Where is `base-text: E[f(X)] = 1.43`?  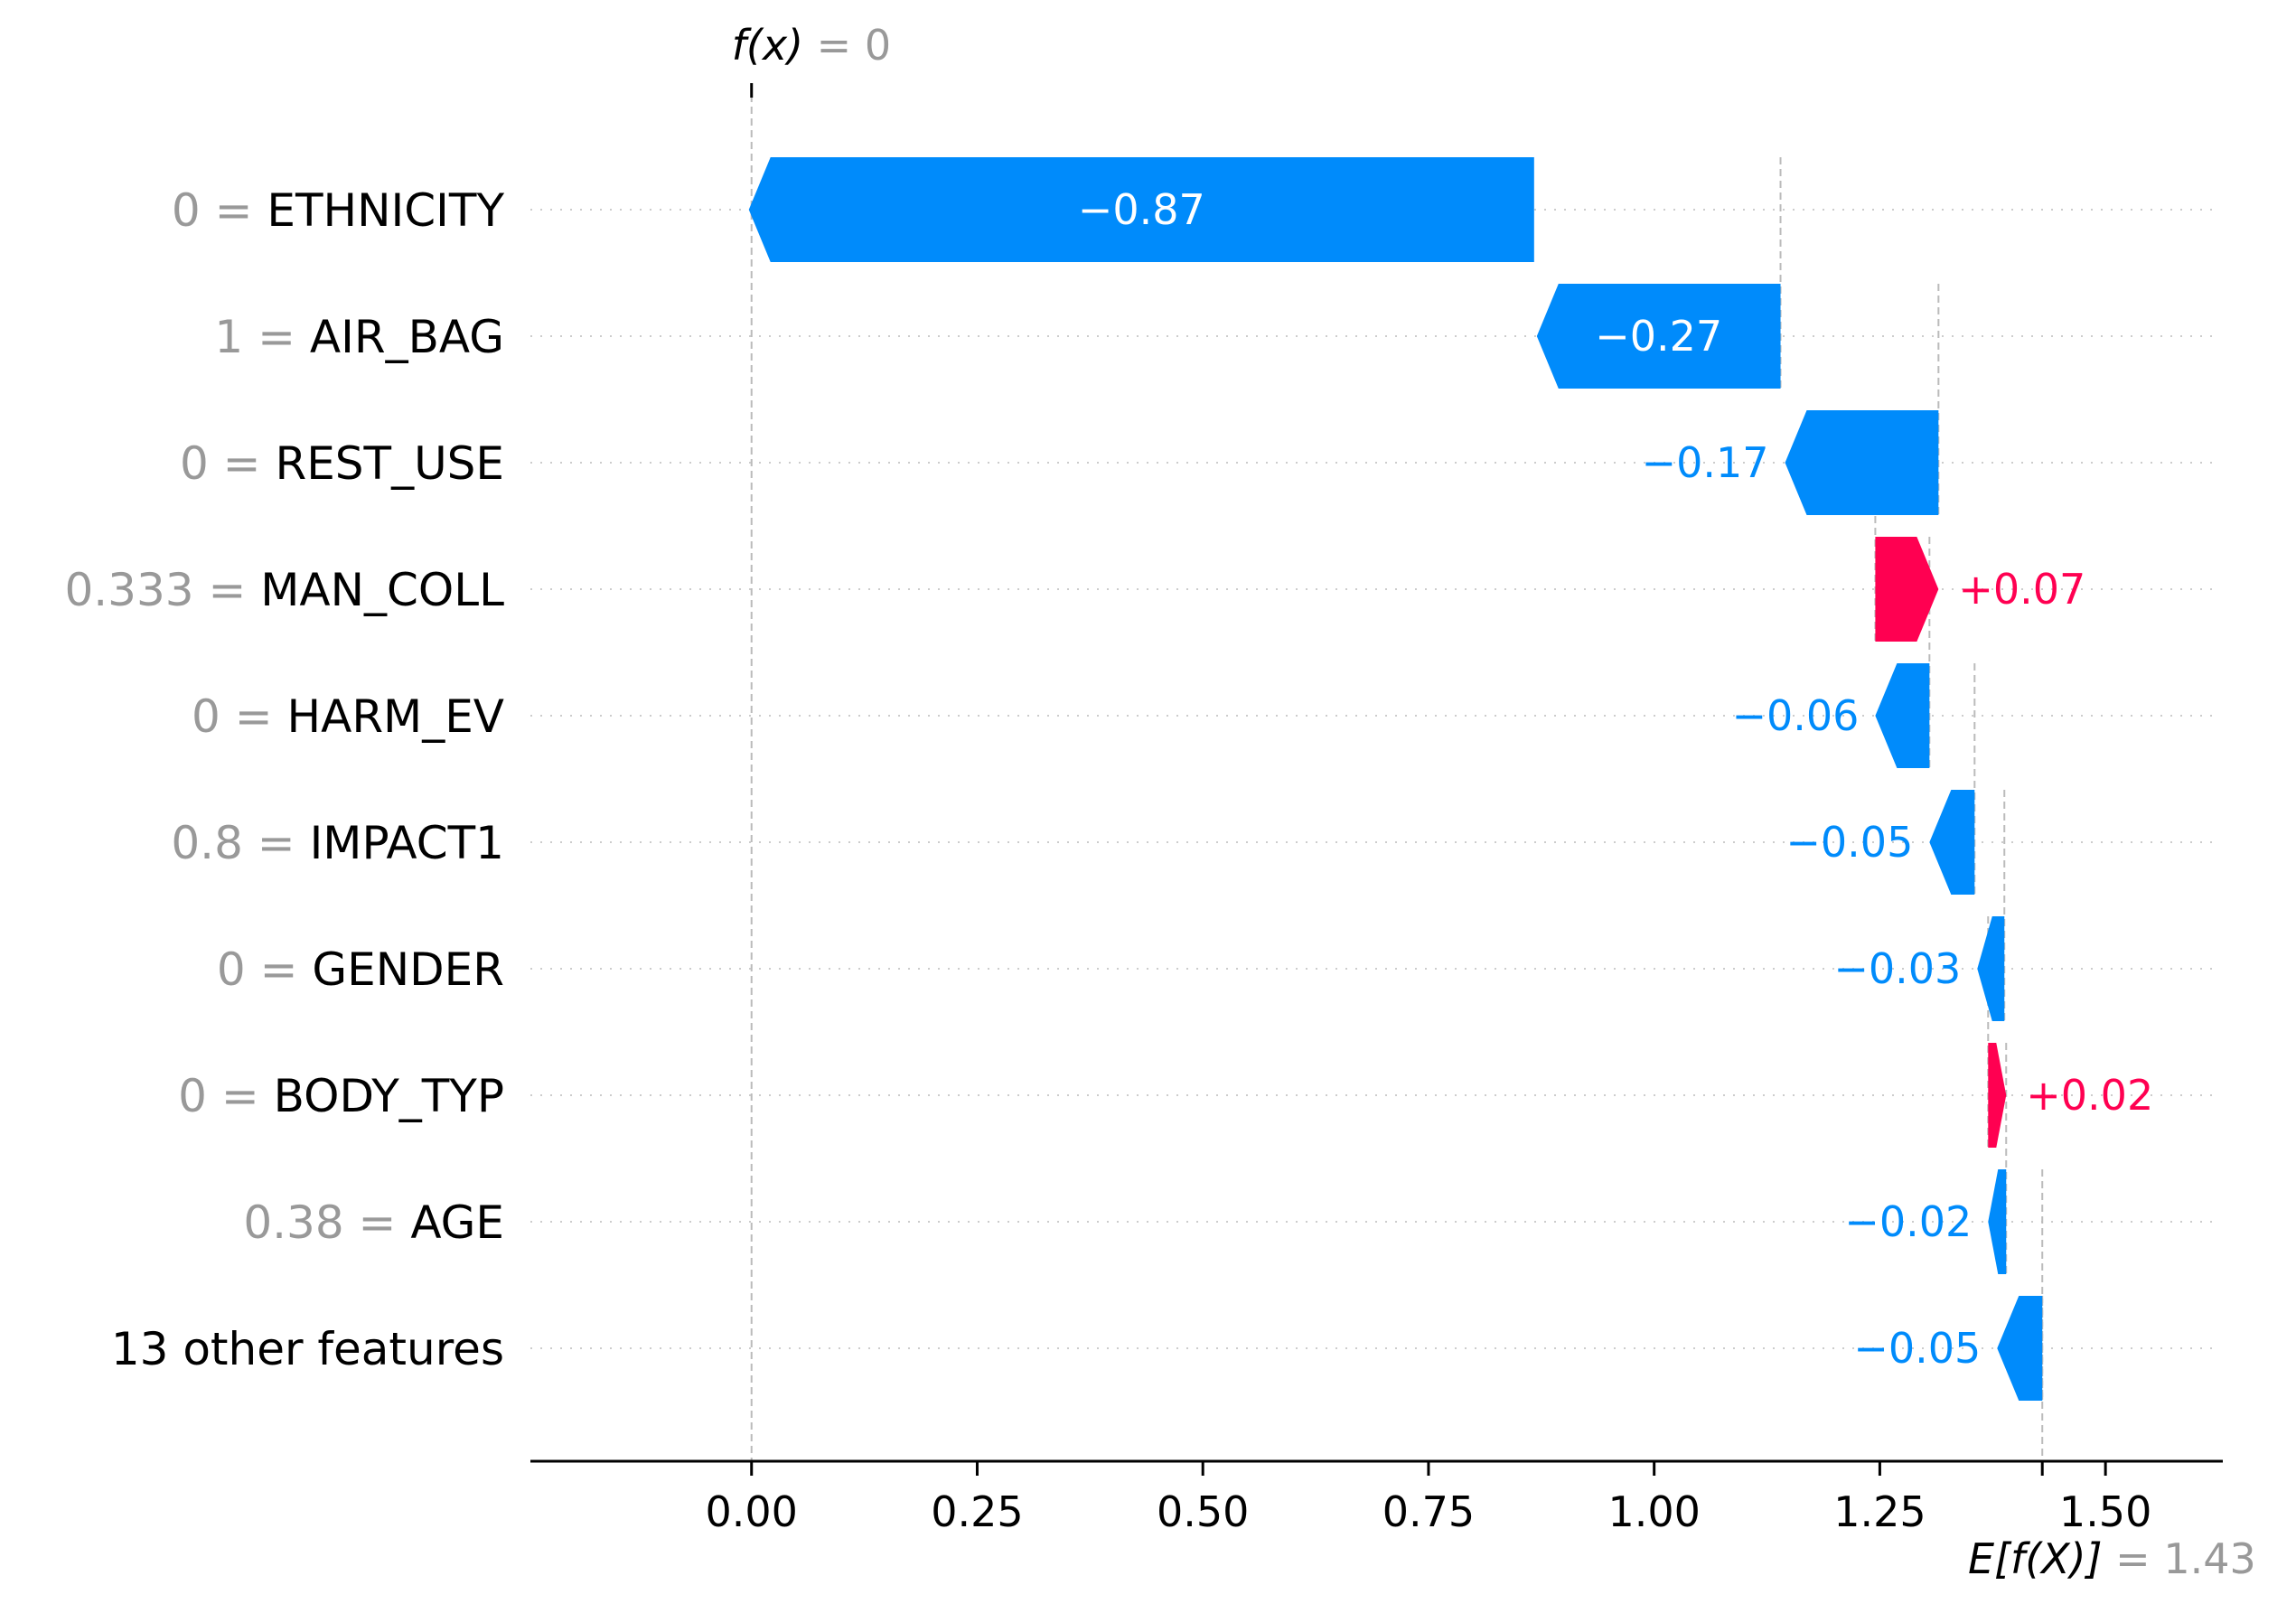
base-text: E[f(X)] = 1.43 is located at coordinates (2112, 1559).